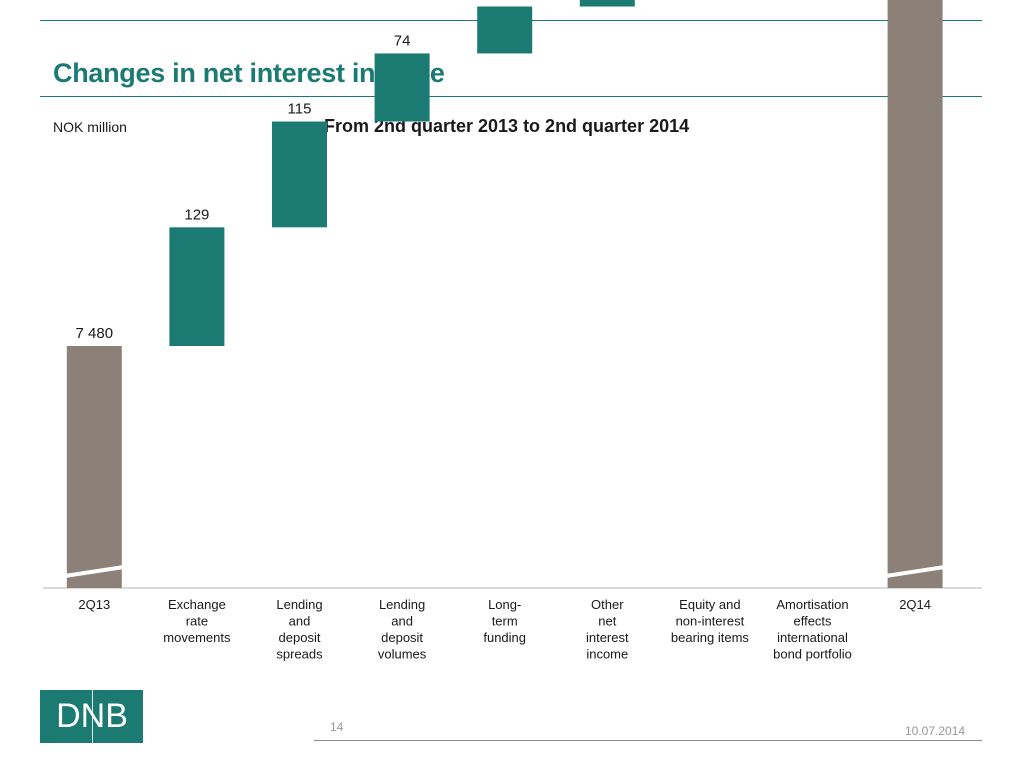 This screenshot has width=1024, height=768. I want to click on category-label: 2Q13, so click(94, 604).